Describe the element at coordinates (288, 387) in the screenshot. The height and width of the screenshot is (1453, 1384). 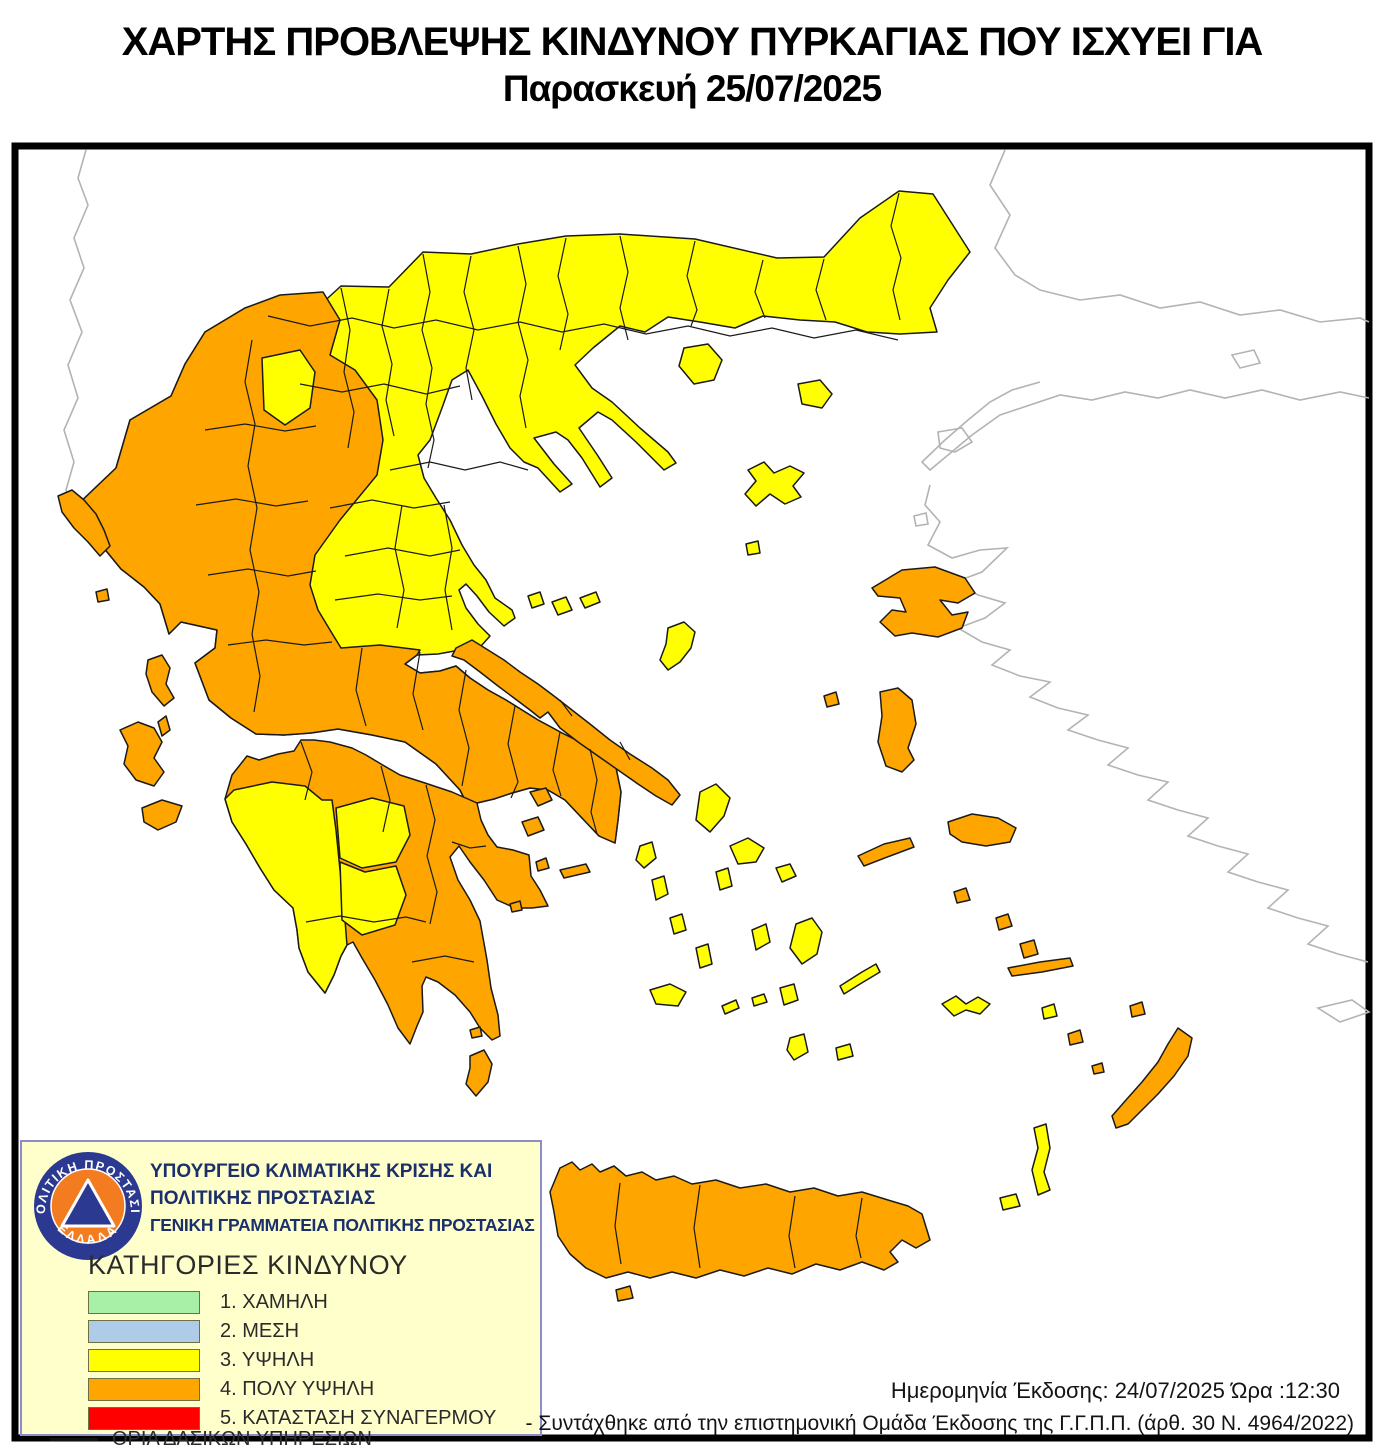
I see `region-kastoria` at that location.